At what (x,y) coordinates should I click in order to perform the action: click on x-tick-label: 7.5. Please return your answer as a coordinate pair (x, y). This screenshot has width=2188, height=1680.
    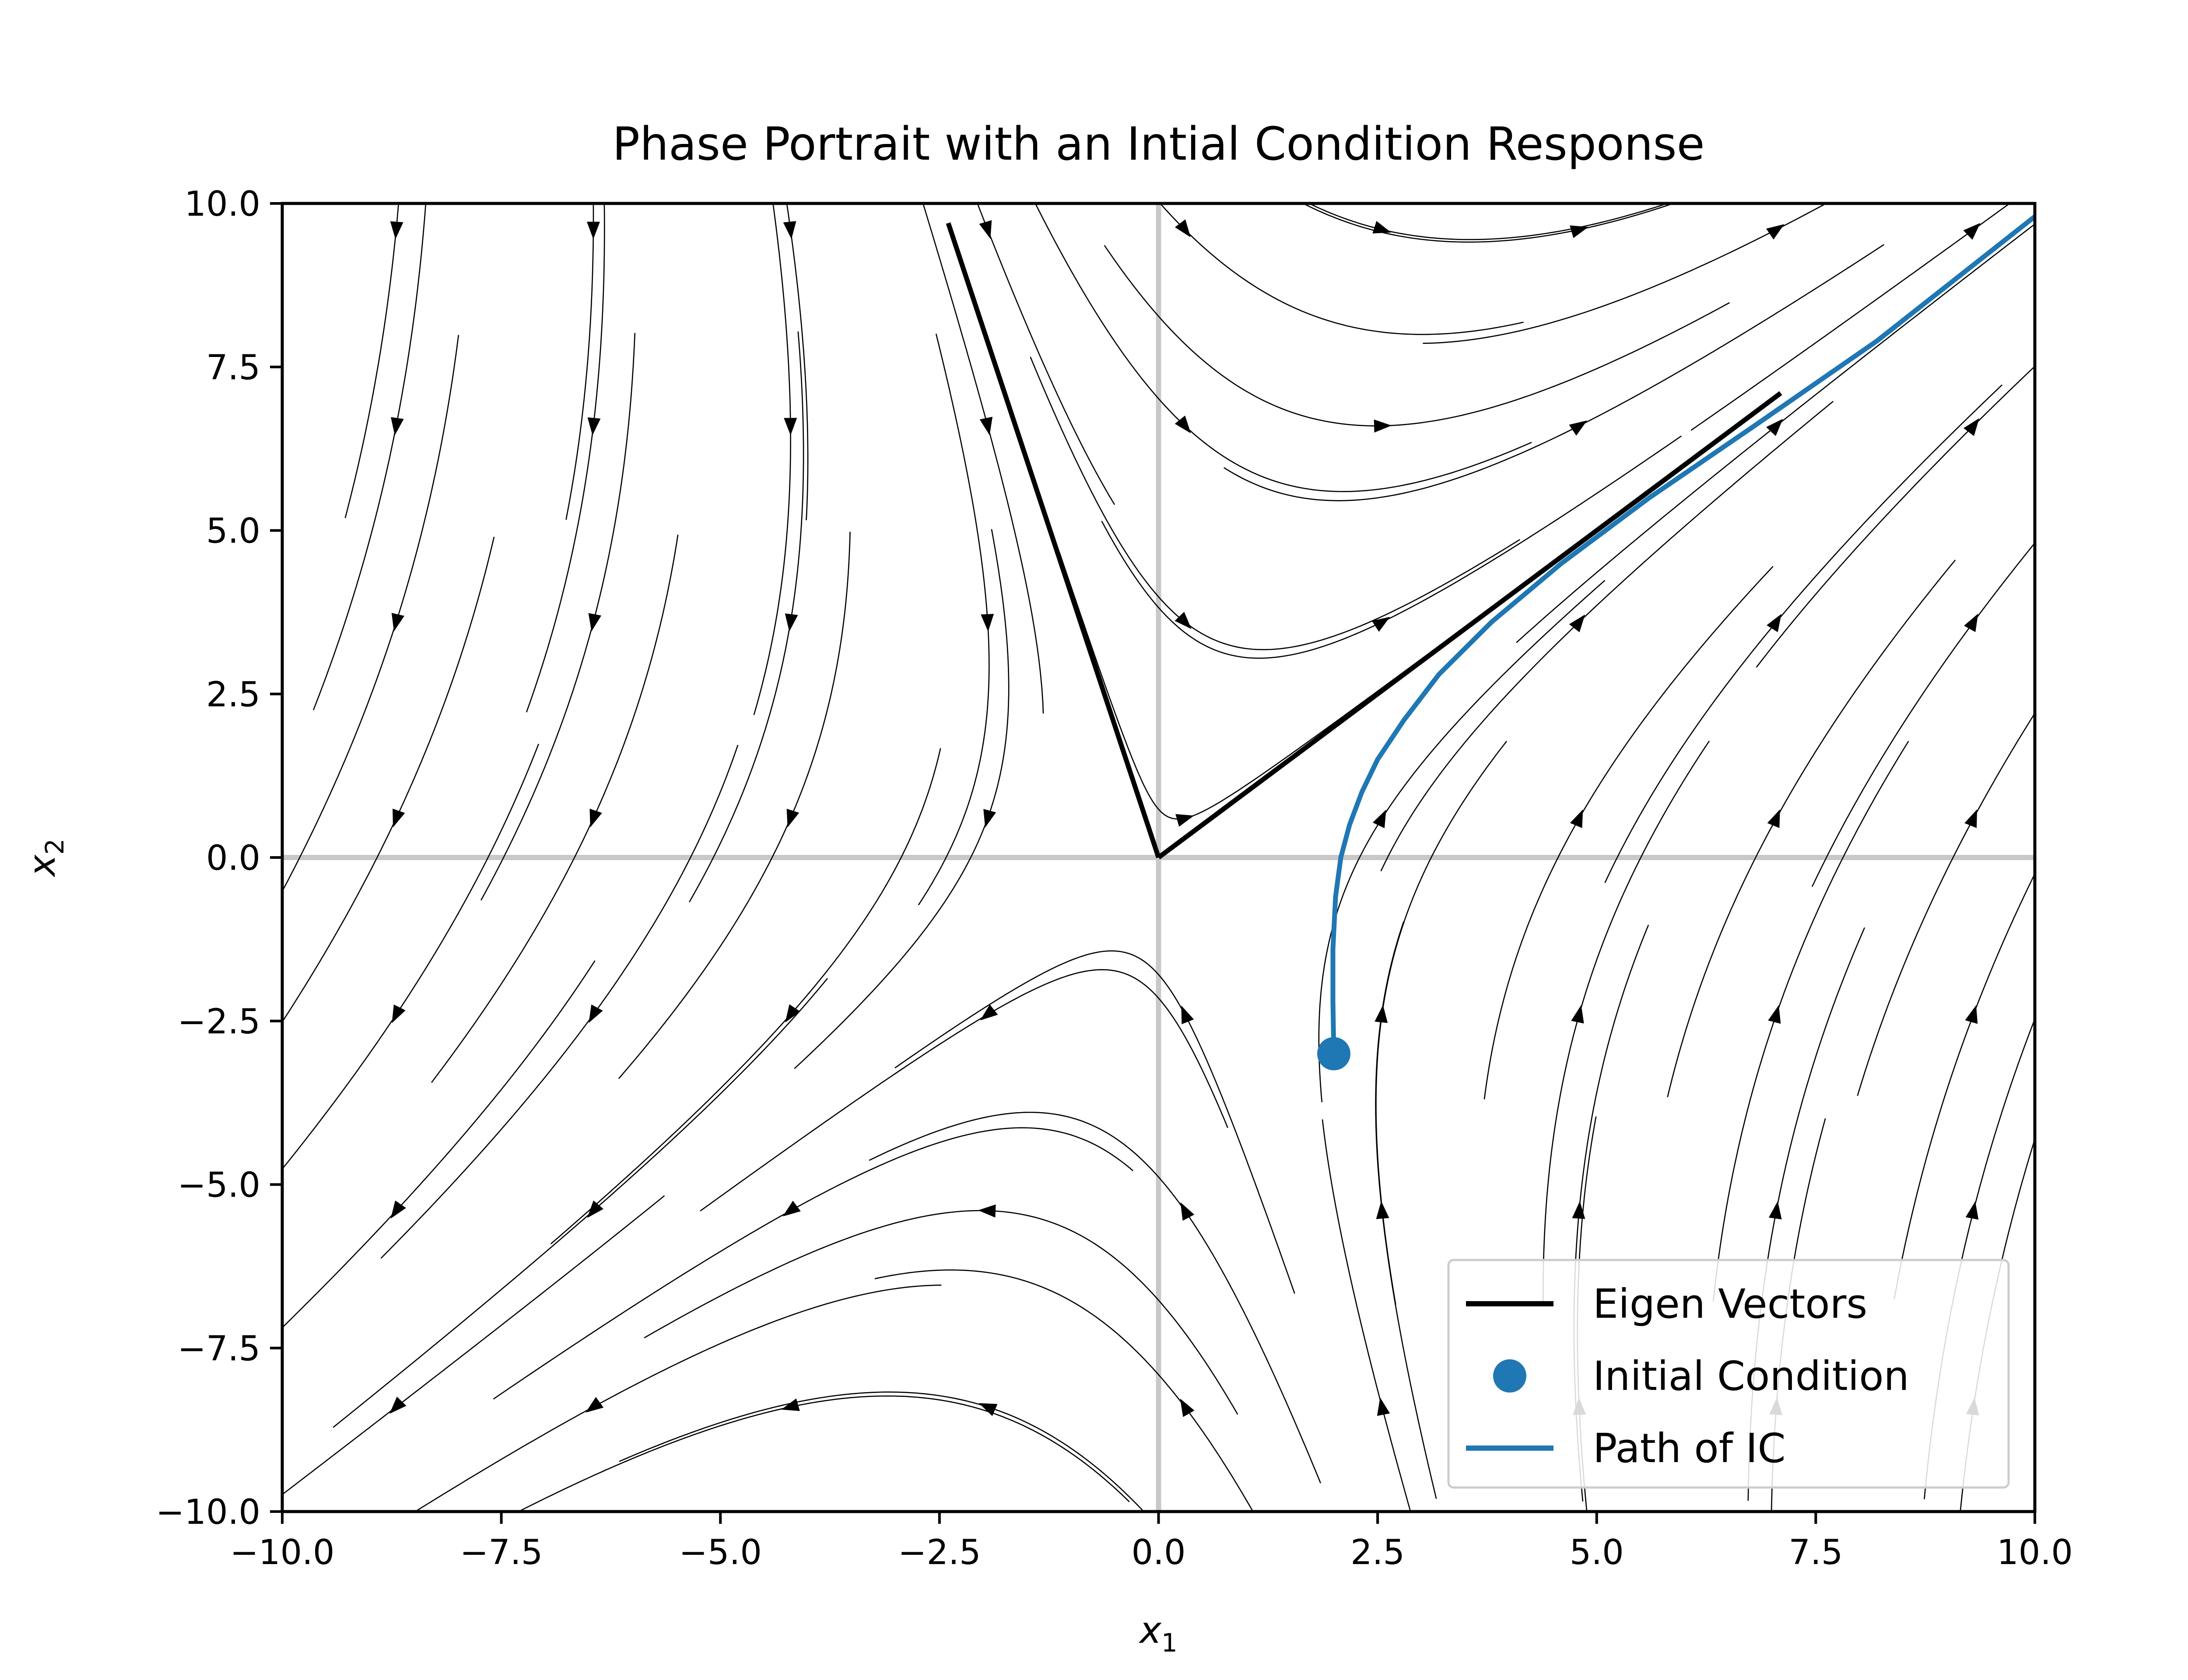
    Looking at the image, I should click on (1815, 1552).